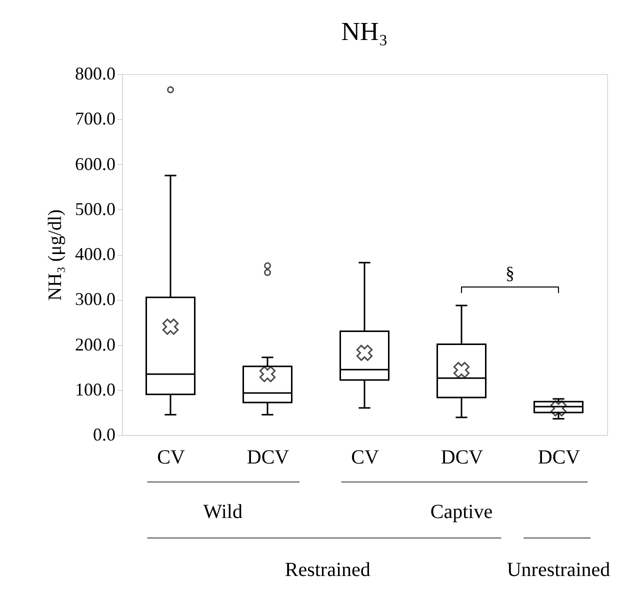 The width and height of the screenshot is (624, 612). Describe the element at coordinates (558, 570) in the screenshot. I see `text: Unrestrained` at that location.